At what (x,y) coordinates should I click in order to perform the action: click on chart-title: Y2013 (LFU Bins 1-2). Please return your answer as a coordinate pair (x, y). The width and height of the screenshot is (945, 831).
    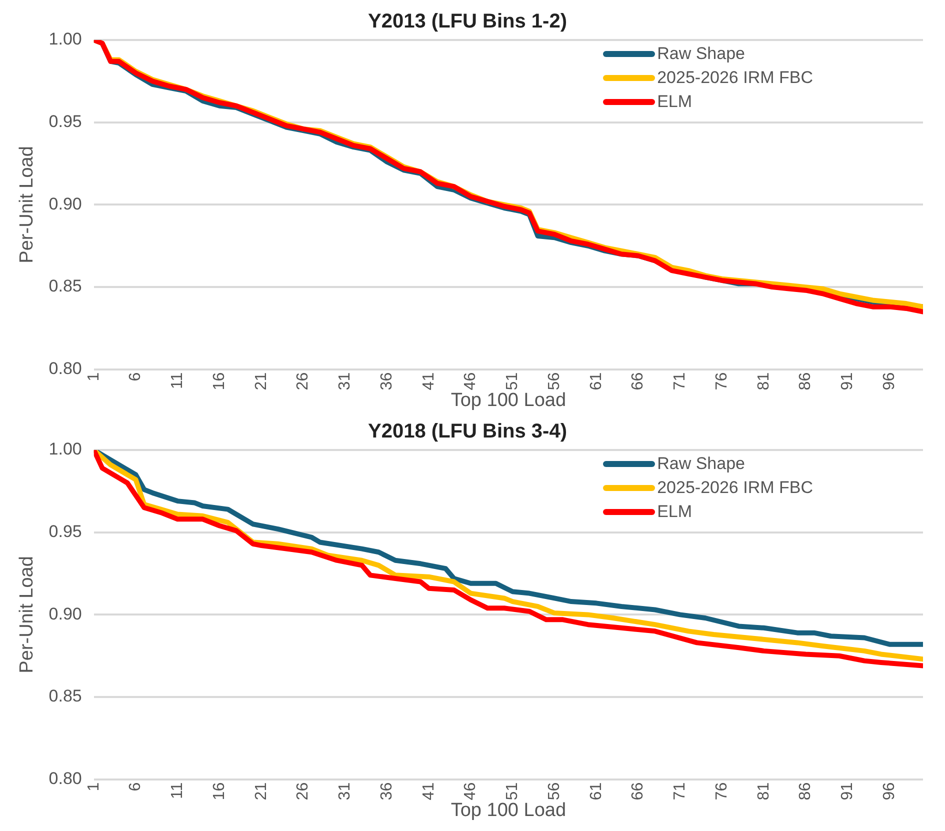
    Looking at the image, I should click on (467, 21).